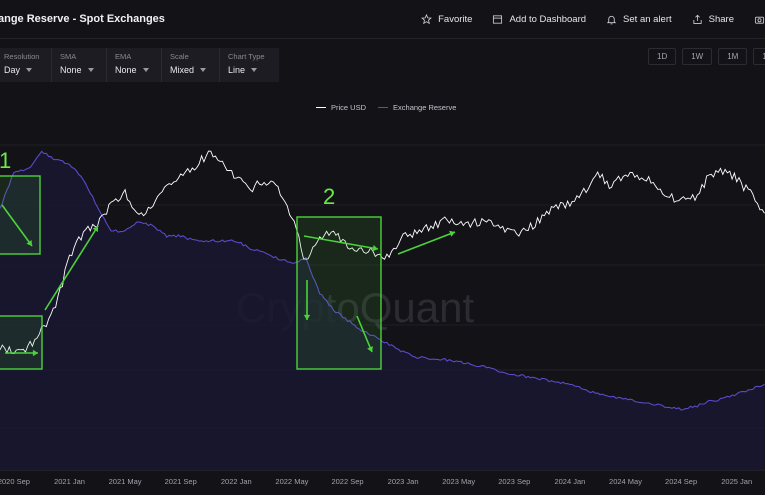 The image size is (765, 495). I want to click on add-to-dashboard-label: Add to Dashboard, so click(548, 19).